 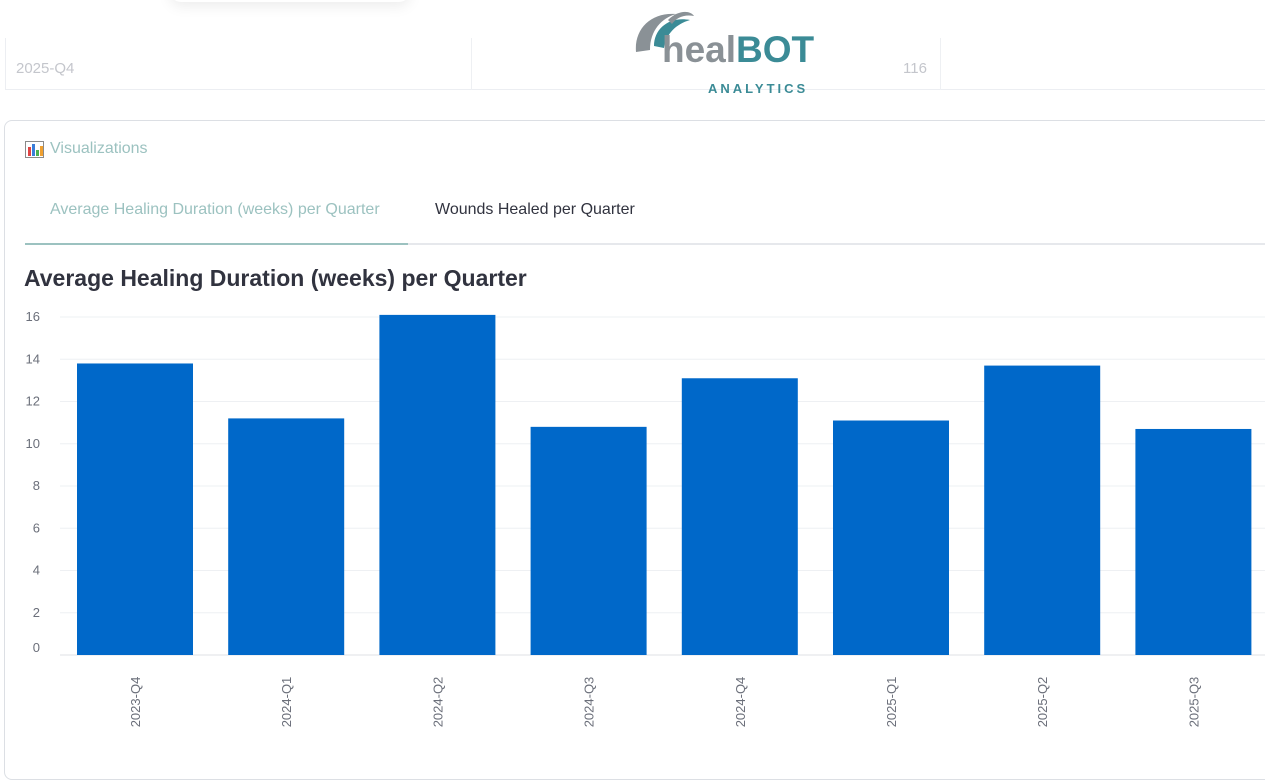 I want to click on section-header: Visualizations, so click(x=86, y=149).